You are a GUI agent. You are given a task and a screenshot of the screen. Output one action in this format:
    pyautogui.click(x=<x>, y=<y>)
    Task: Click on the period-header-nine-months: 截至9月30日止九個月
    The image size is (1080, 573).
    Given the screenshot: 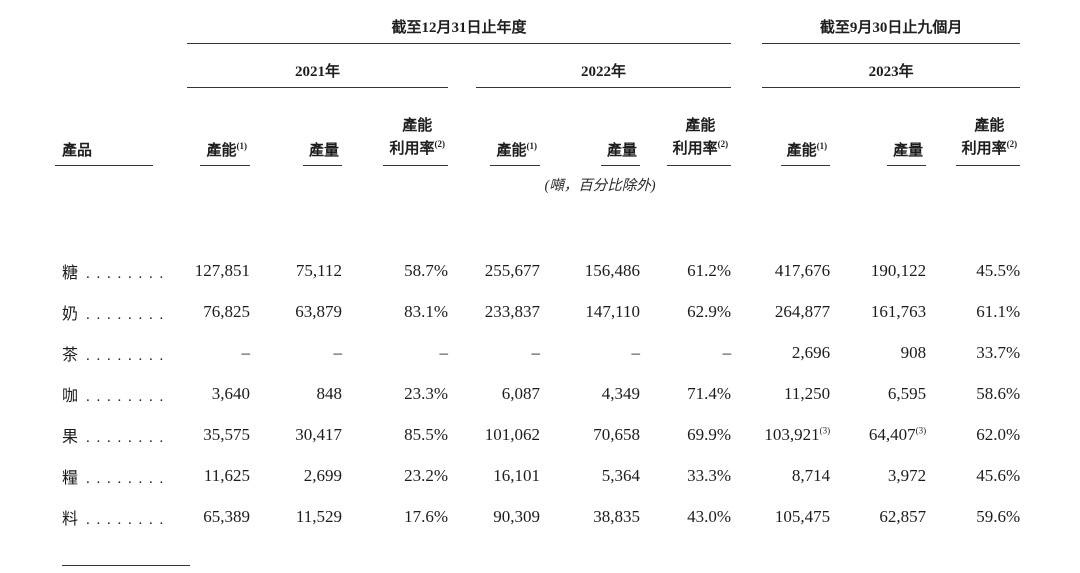 What is the action you would take?
    pyautogui.click(x=876, y=22)
    